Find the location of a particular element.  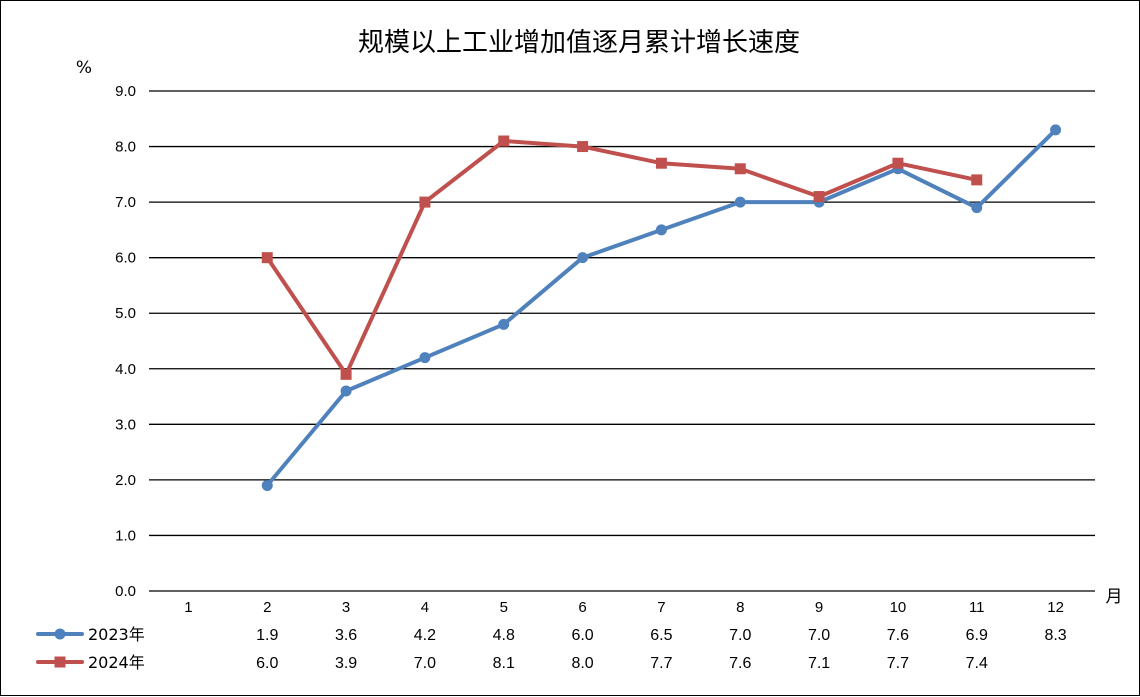

legend-item: 2024年 is located at coordinates (90, 662).